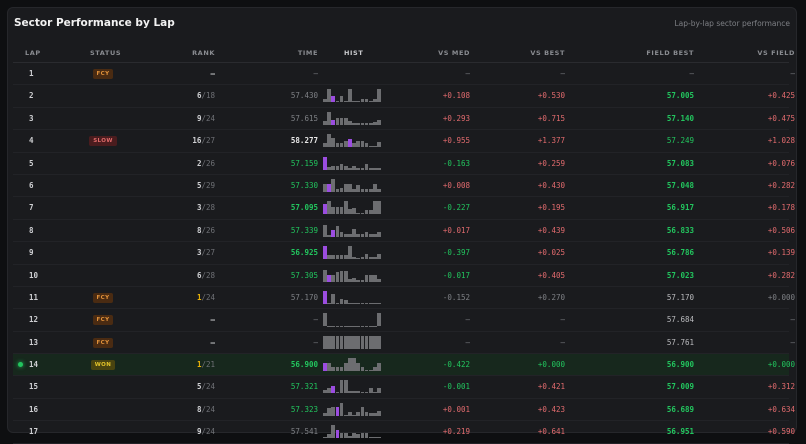 This screenshot has height=444, width=806. What do you see at coordinates (212, 342) in the screenshot?
I see `rank-position: –` at bounding box center [212, 342].